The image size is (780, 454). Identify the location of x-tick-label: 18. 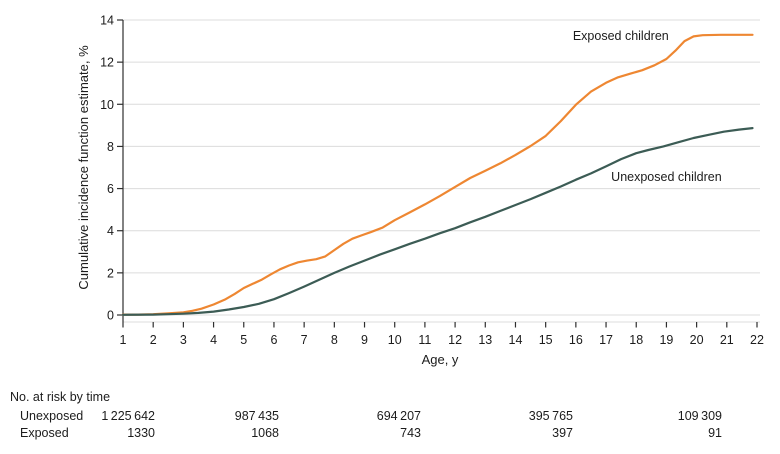
(636, 340).